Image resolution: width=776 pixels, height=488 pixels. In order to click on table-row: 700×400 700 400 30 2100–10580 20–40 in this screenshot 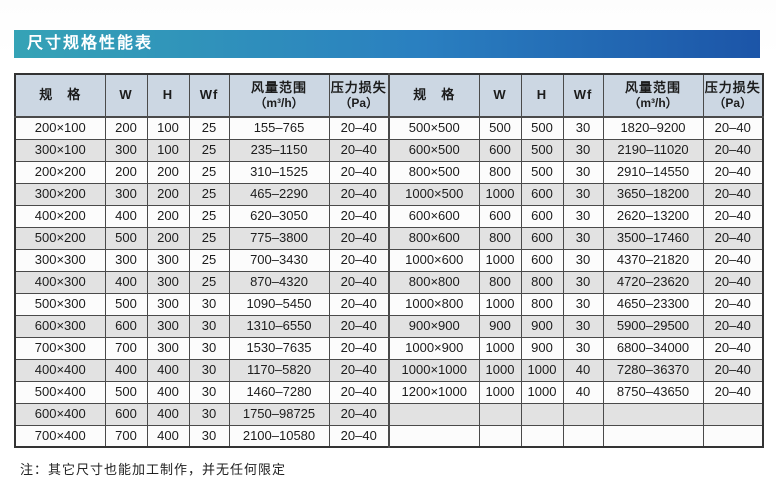, I will do `click(389, 436)`.